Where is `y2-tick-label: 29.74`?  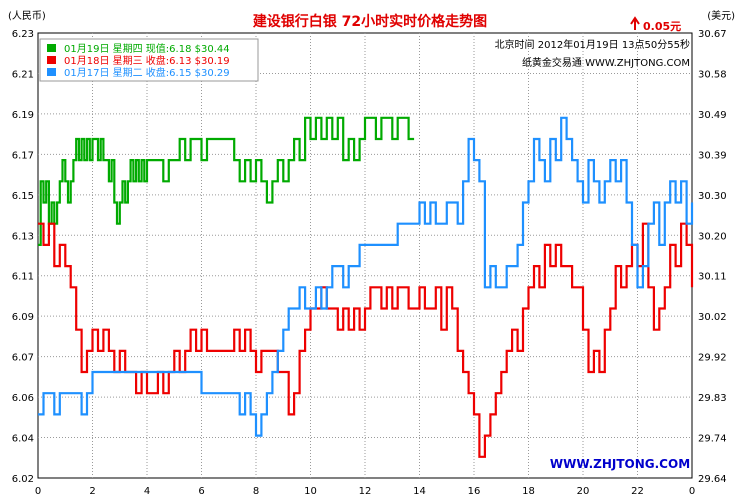
y2-tick-label: 29.74 is located at coordinates (712, 439).